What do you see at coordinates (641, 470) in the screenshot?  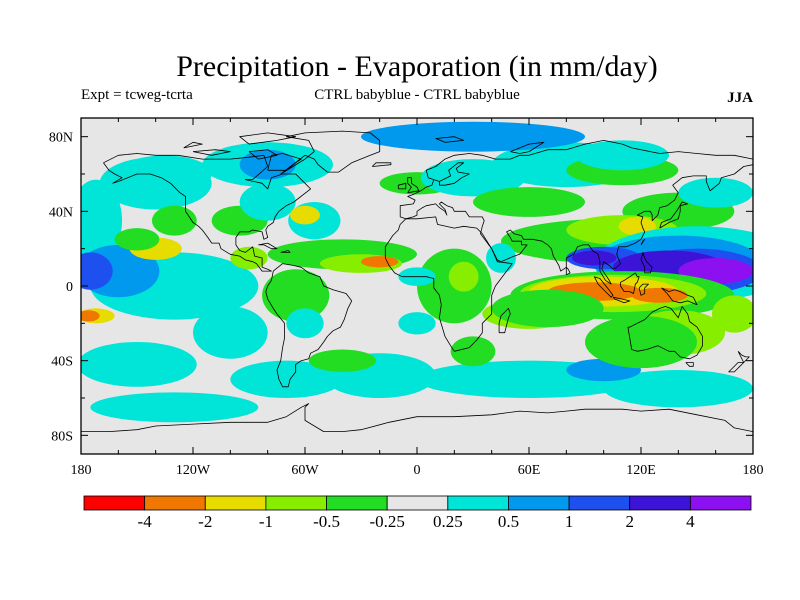 I see `x-tick-label: 120E` at bounding box center [641, 470].